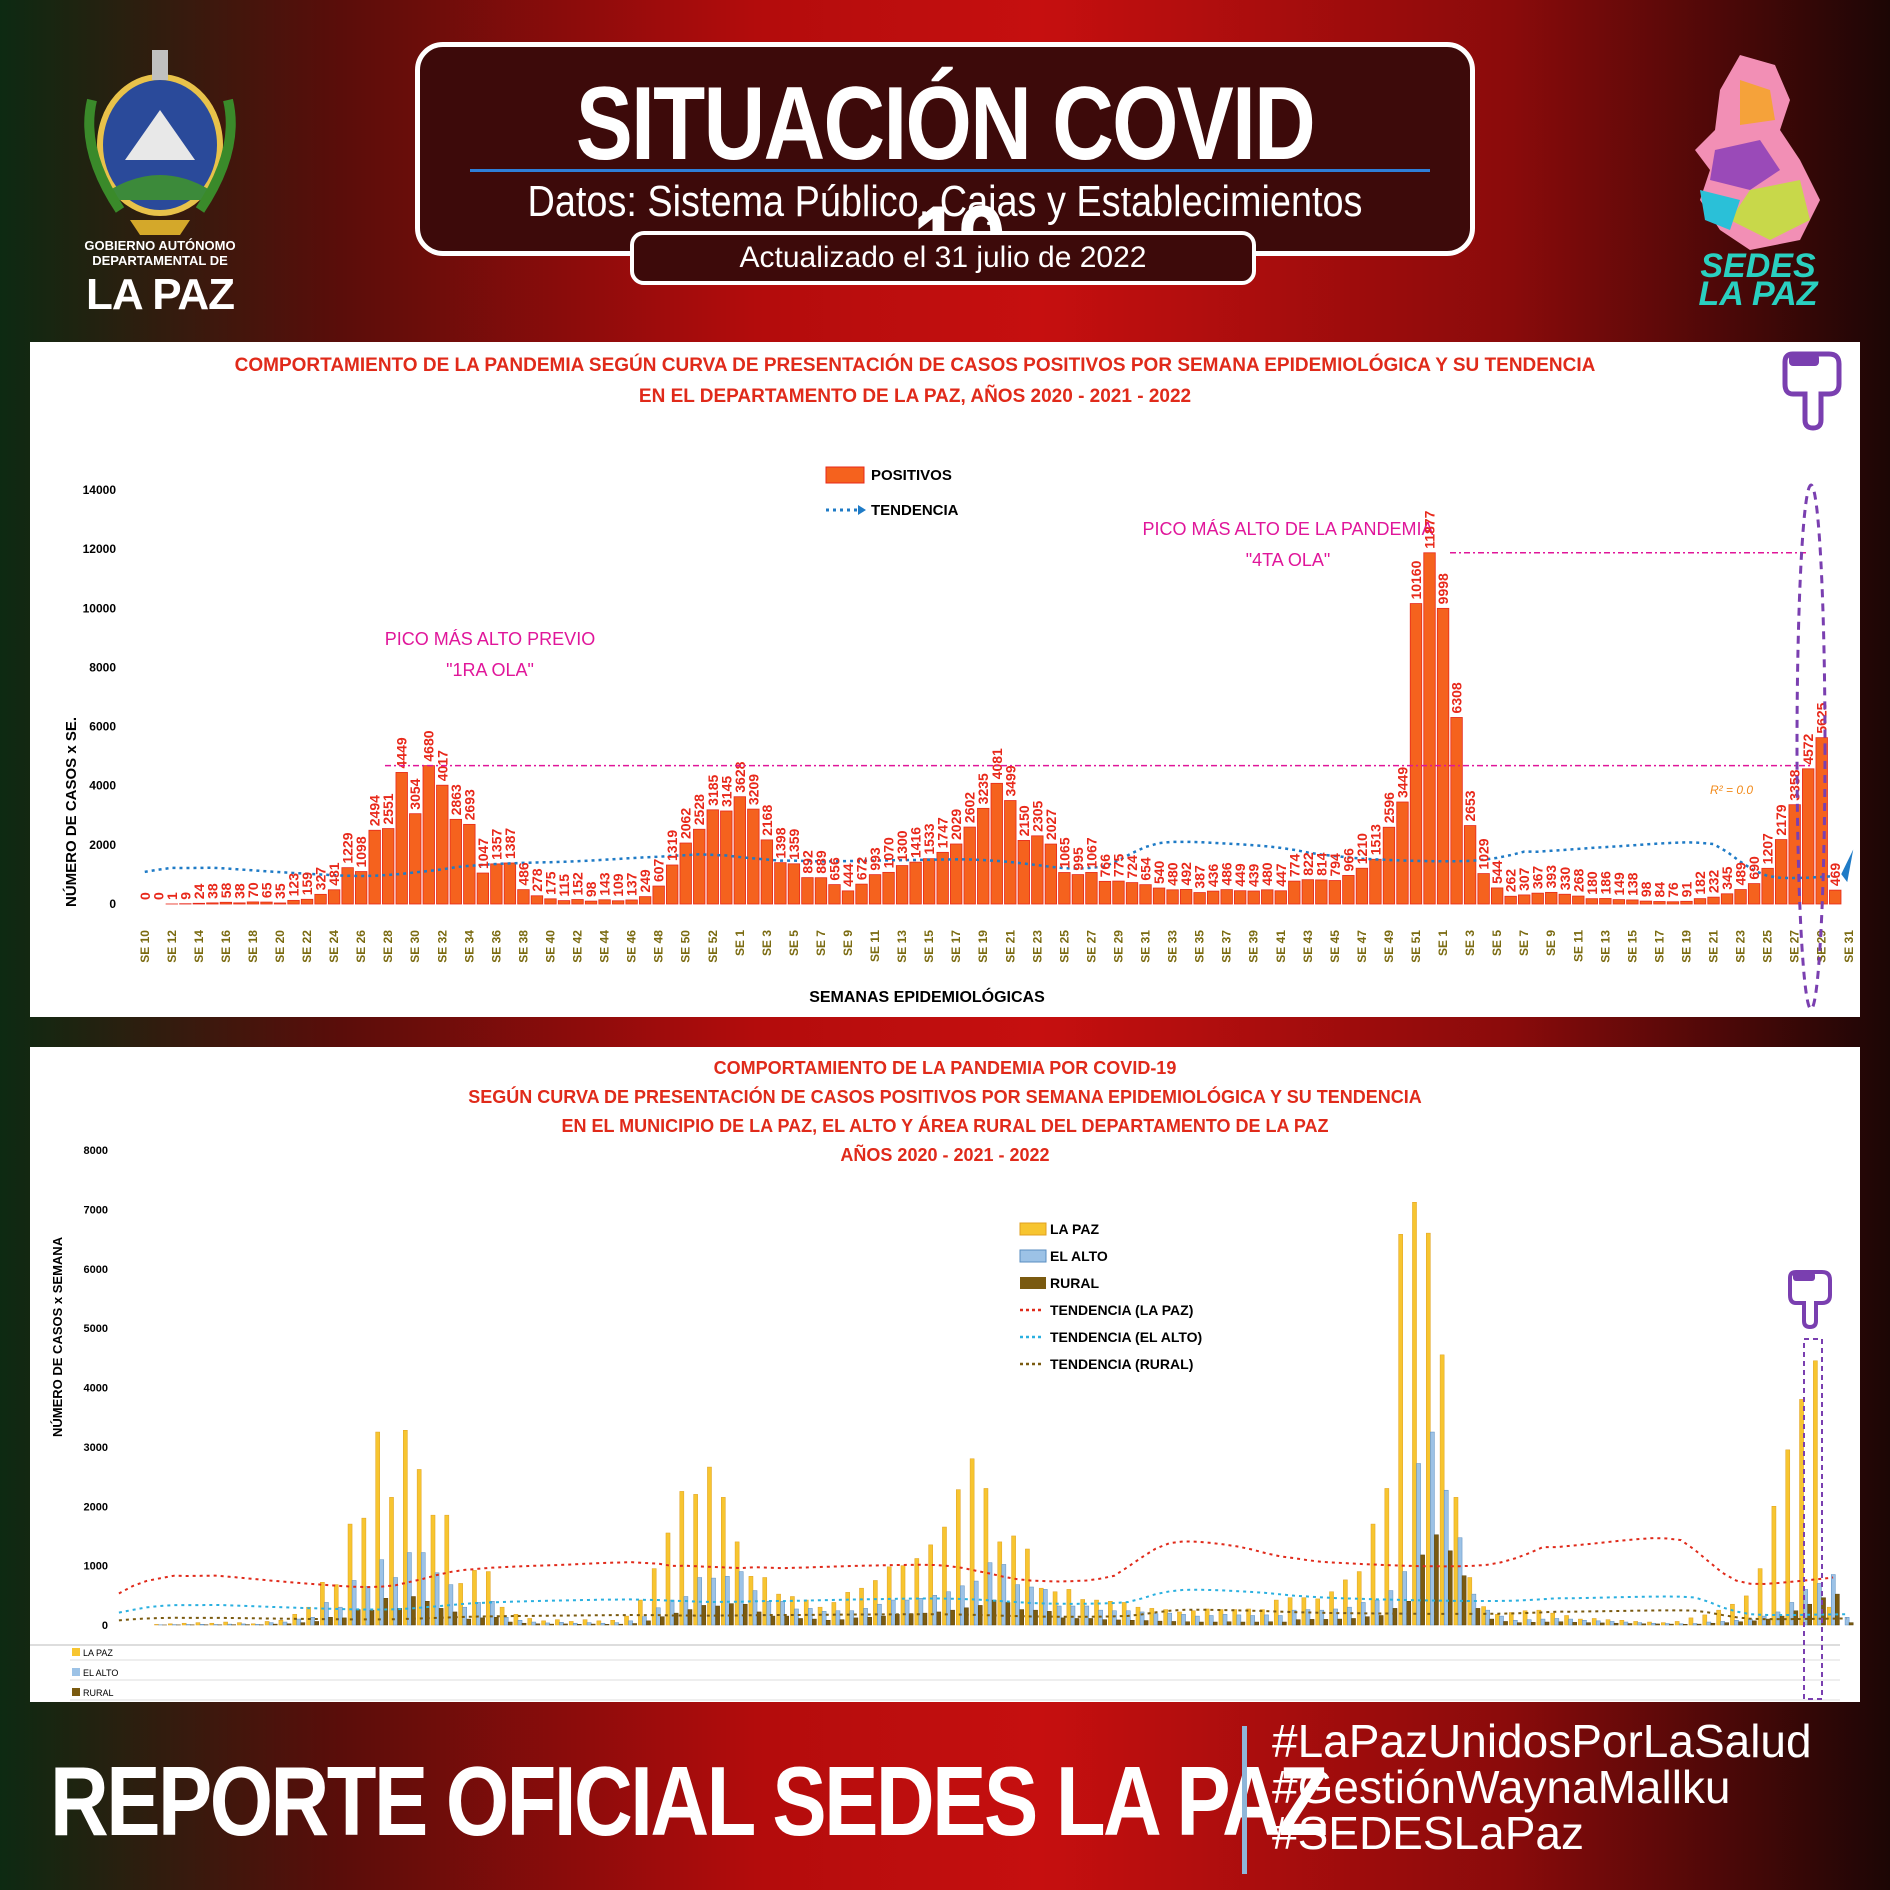  Describe the element at coordinates (1428, 1833) in the screenshot. I see `hashtag: #SEDESLaPaz` at that location.